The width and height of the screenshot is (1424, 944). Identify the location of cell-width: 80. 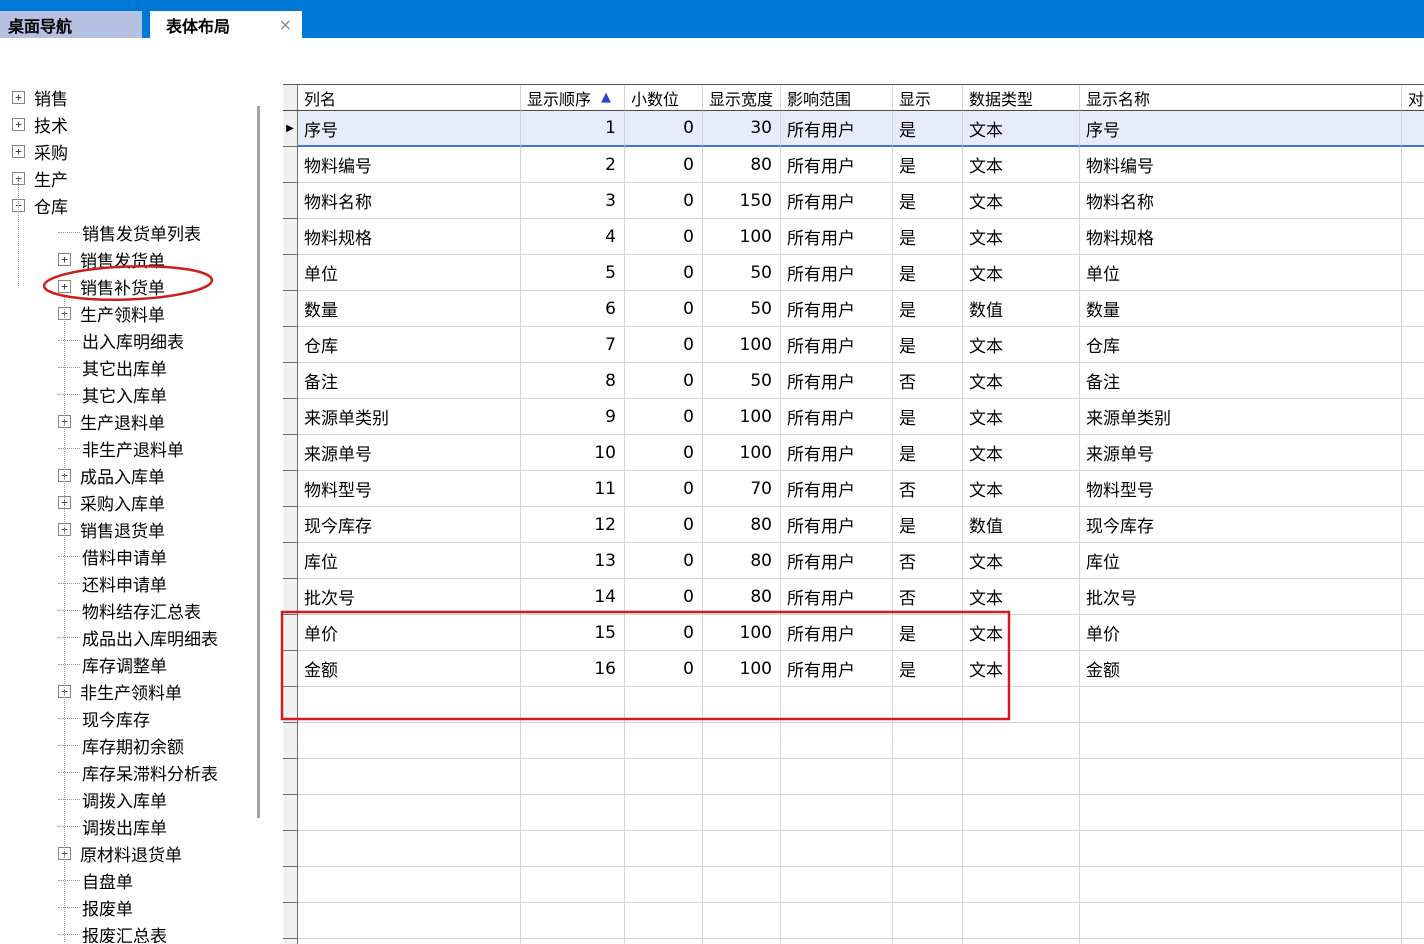
(742, 525).